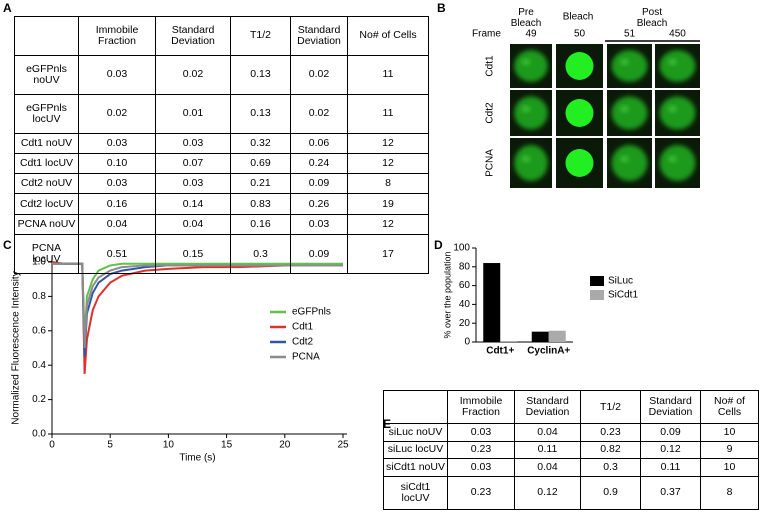  Describe the element at coordinates (221, 254) in the screenshot. I see `table-row: PCNA locUV 0.51 0.15 0.3 0.09 17` at that location.